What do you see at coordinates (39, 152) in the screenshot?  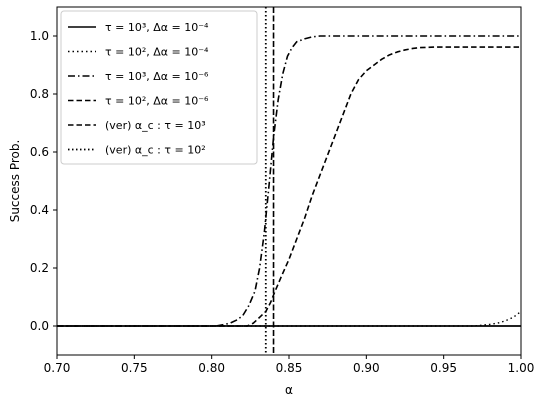 I see `y-tick-label: 0.6` at bounding box center [39, 152].